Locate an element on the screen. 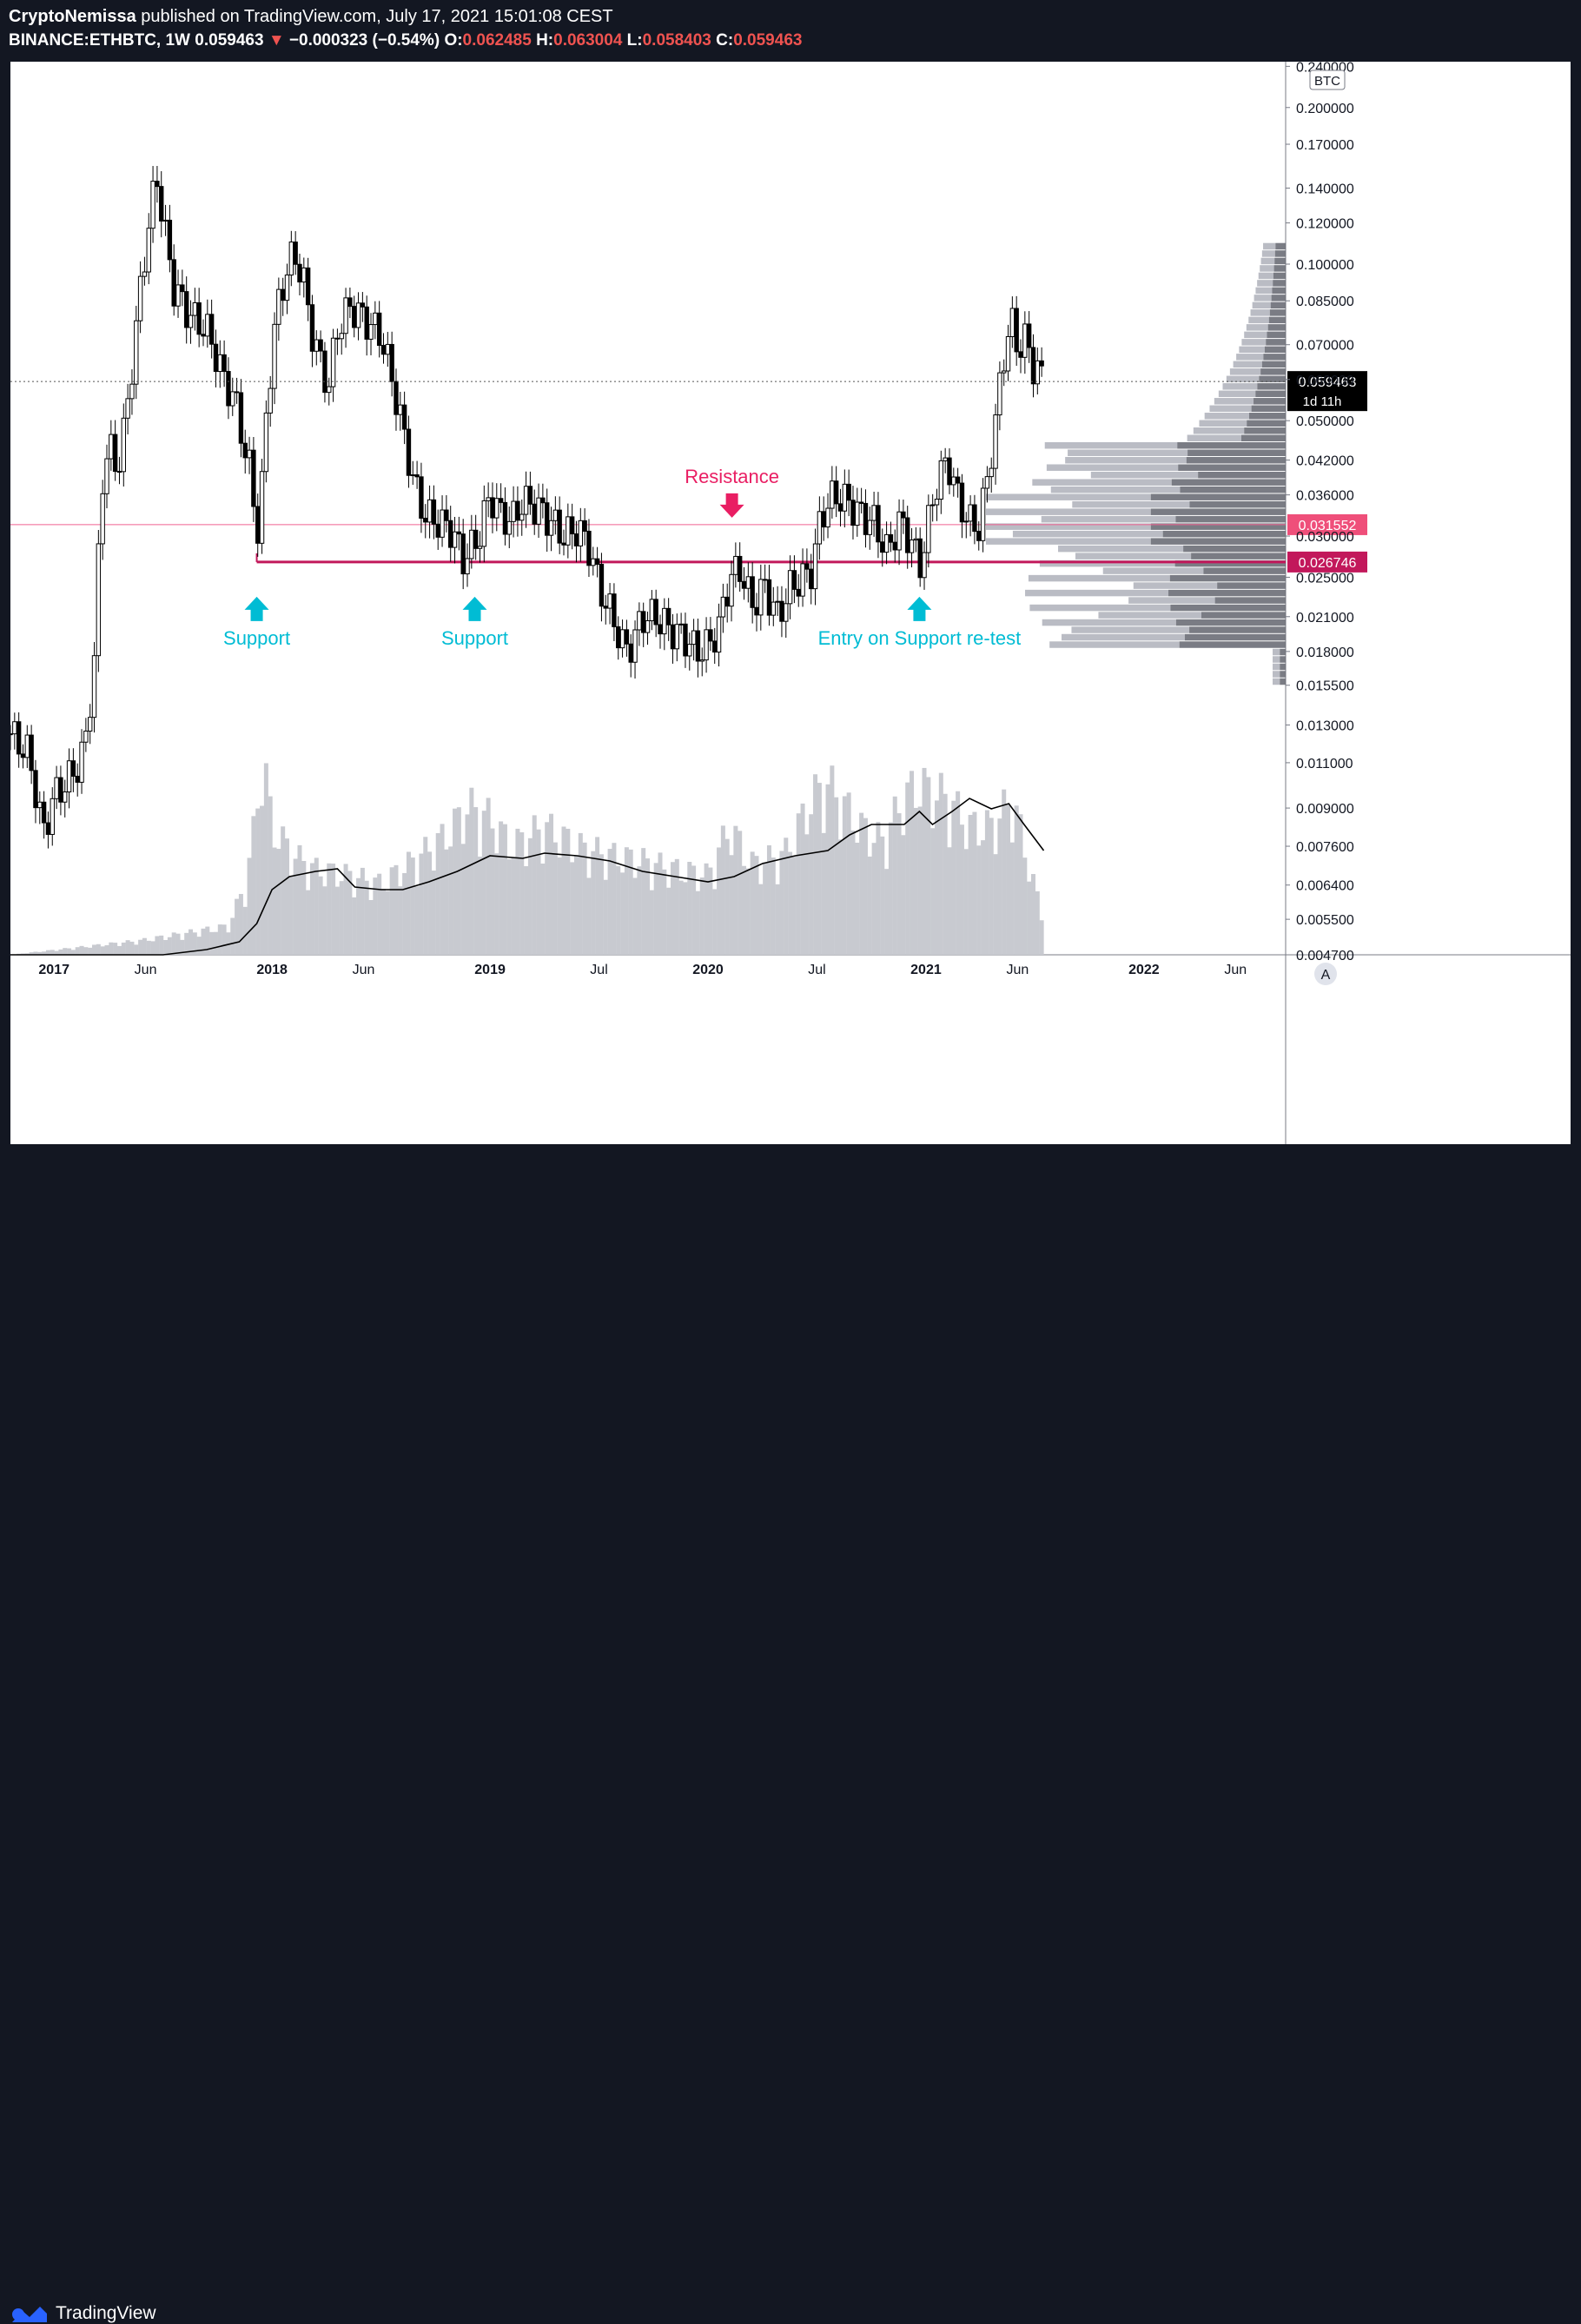  y-tick-label: 0.050000 is located at coordinates (1325, 421).